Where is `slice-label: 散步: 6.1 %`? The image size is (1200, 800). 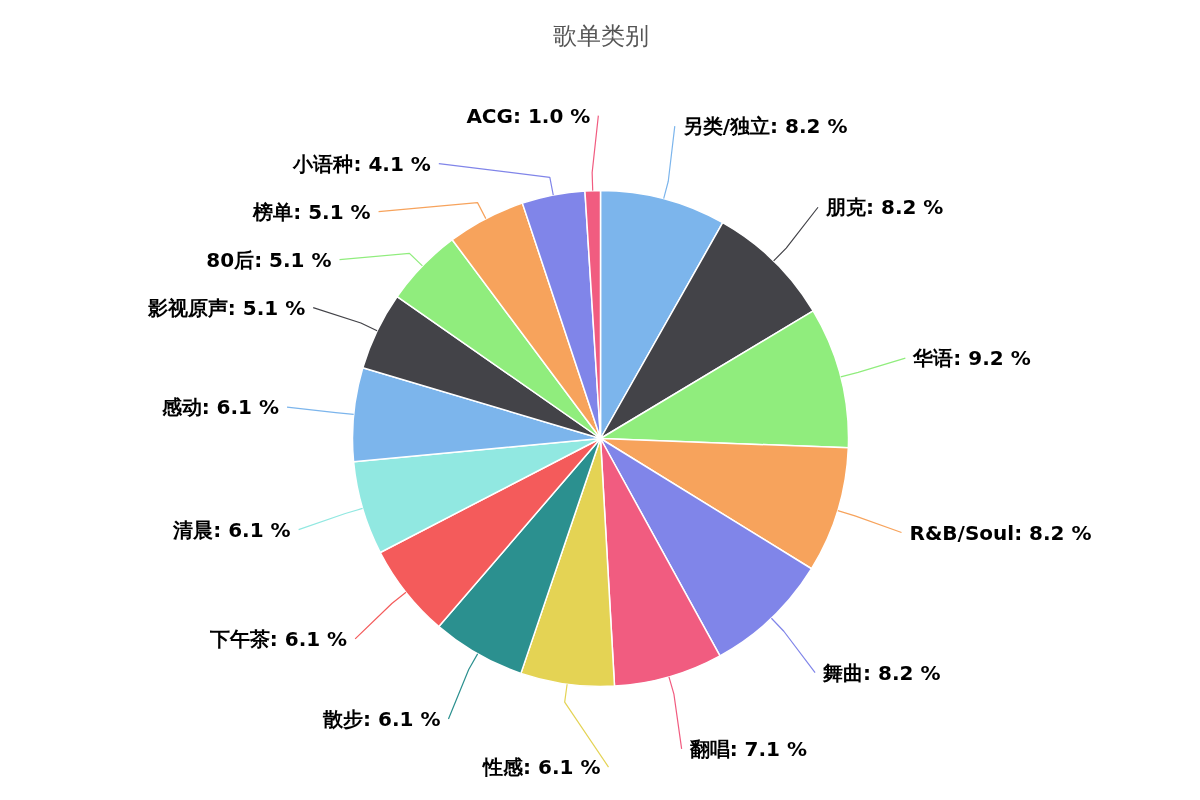
slice-label: 散步: 6.1 % is located at coordinates (381, 719).